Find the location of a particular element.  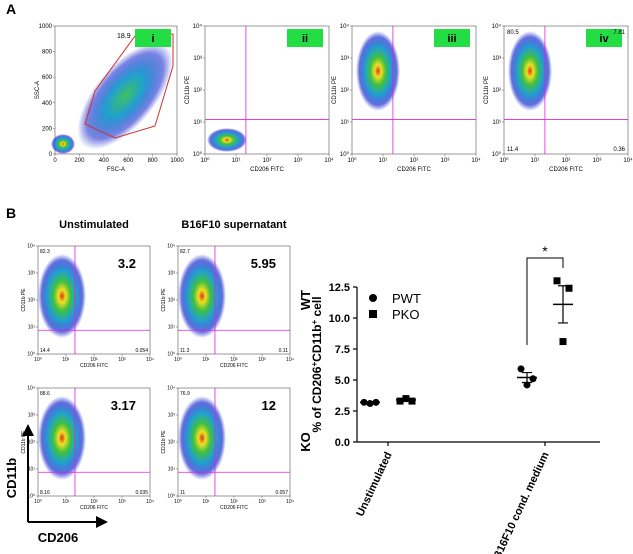

quadrant-value: 88.6 is located at coordinates (45, 394).